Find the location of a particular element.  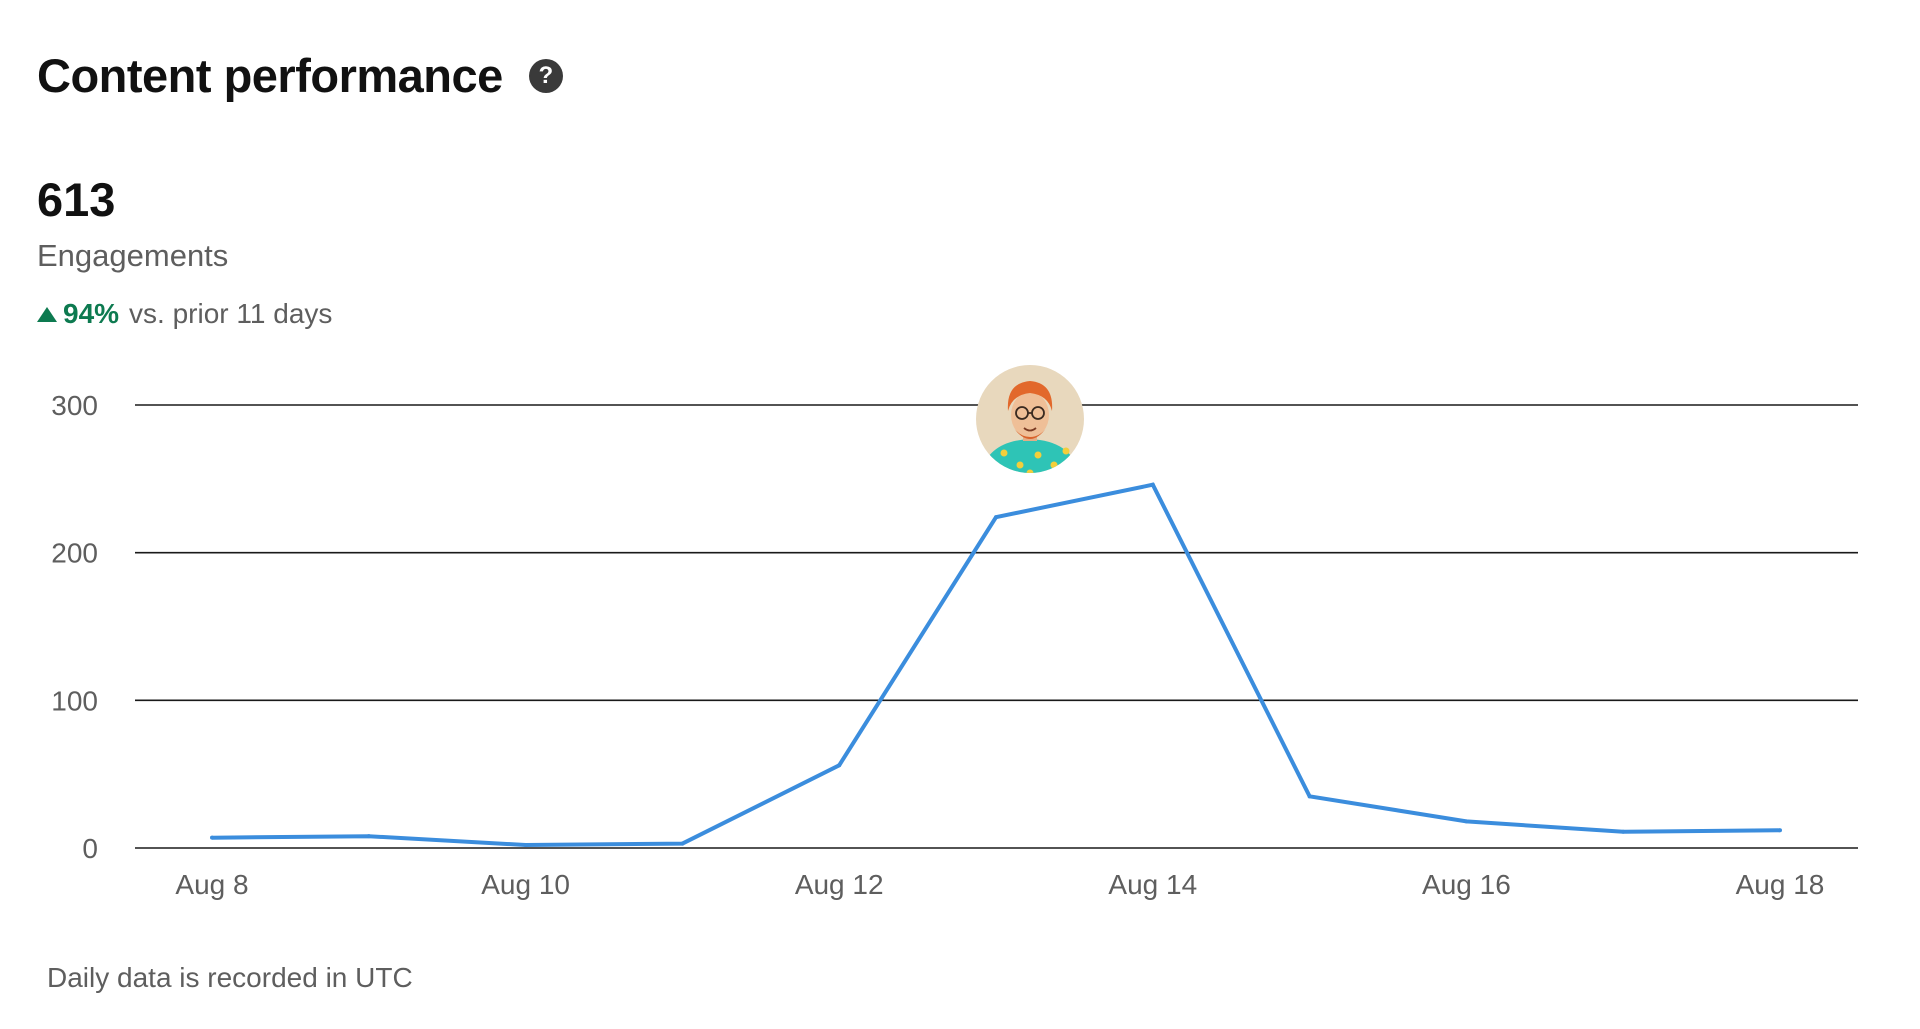

y-tick-label: 0 is located at coordinates (90, 848).